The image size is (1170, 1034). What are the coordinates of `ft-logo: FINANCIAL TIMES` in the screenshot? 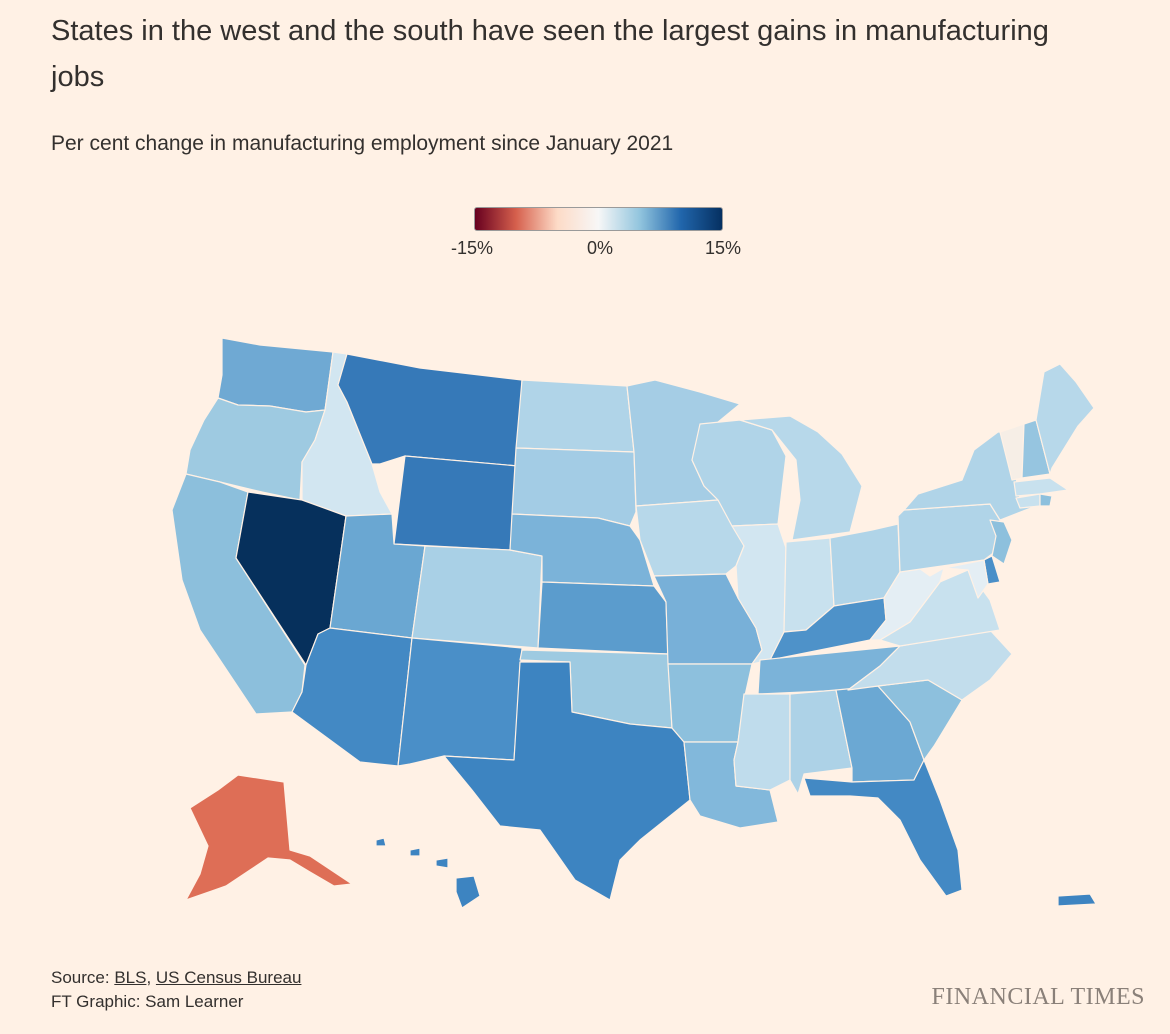 It's located at (1038, 997).